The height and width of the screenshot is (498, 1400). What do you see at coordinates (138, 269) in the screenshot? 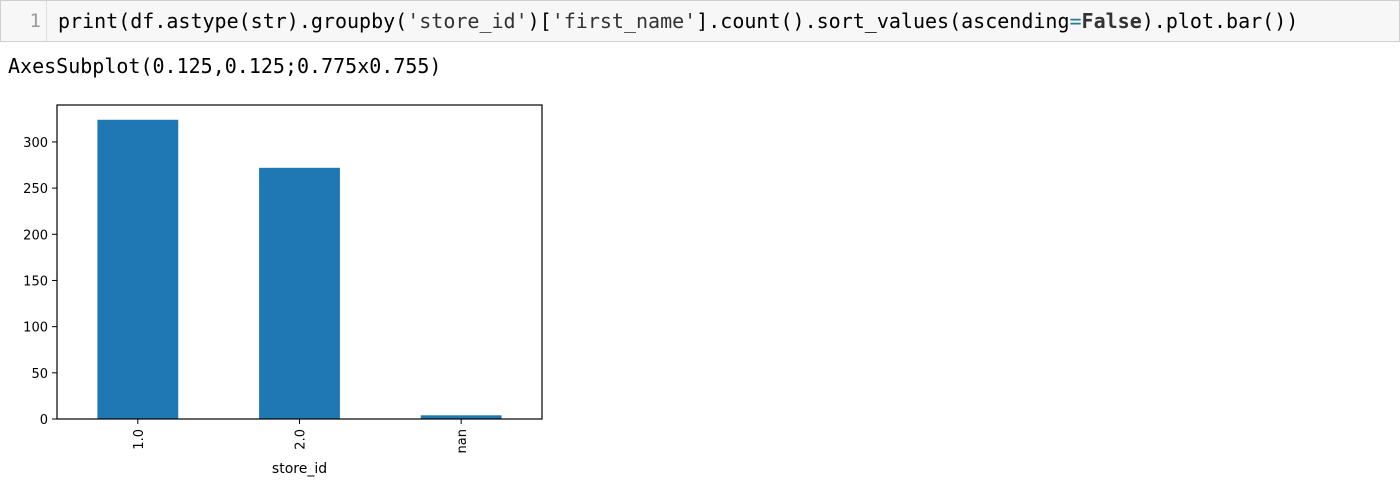
I see `bar-1.0` at bounding box center [138, 269].